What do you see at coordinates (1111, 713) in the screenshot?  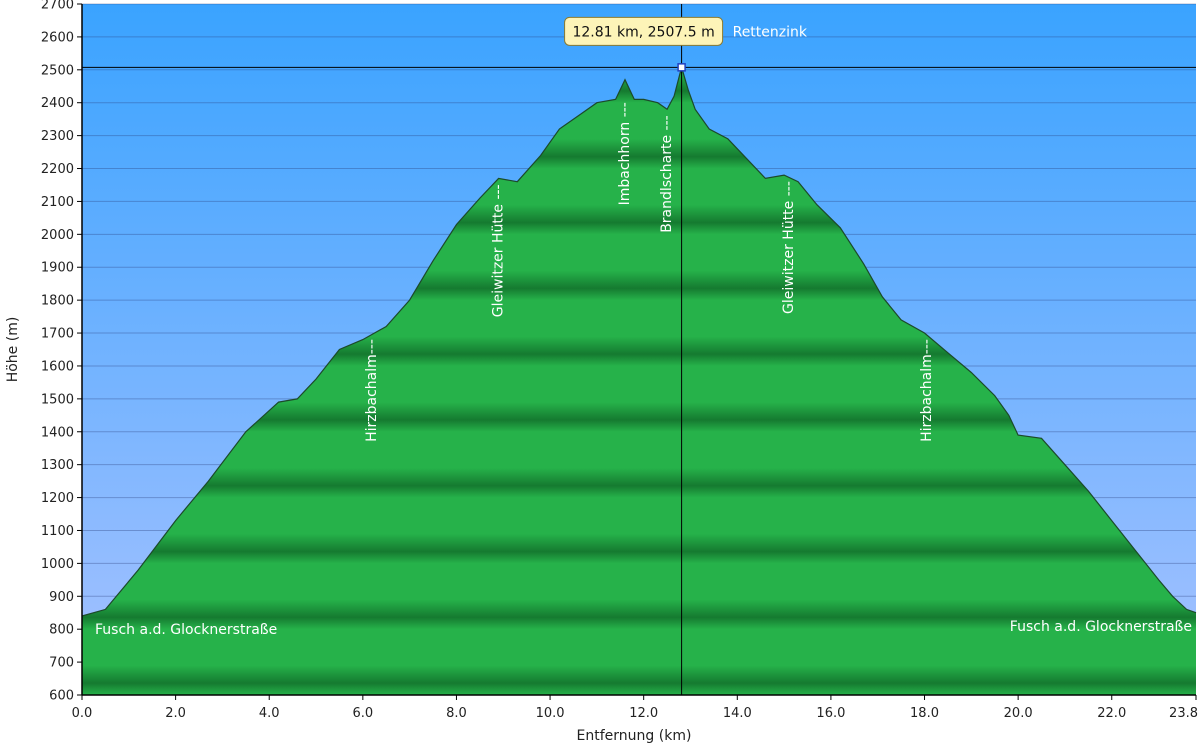 I see `x-tick-label: 22.0` at bounding box center [1111, 713].